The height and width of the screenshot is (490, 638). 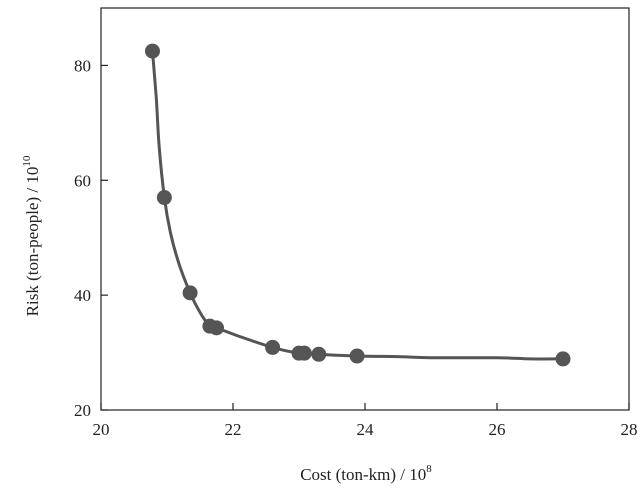 I want to click on y-axis-title: Risk (ton-people) / 1010, so click(x=31, y=235).